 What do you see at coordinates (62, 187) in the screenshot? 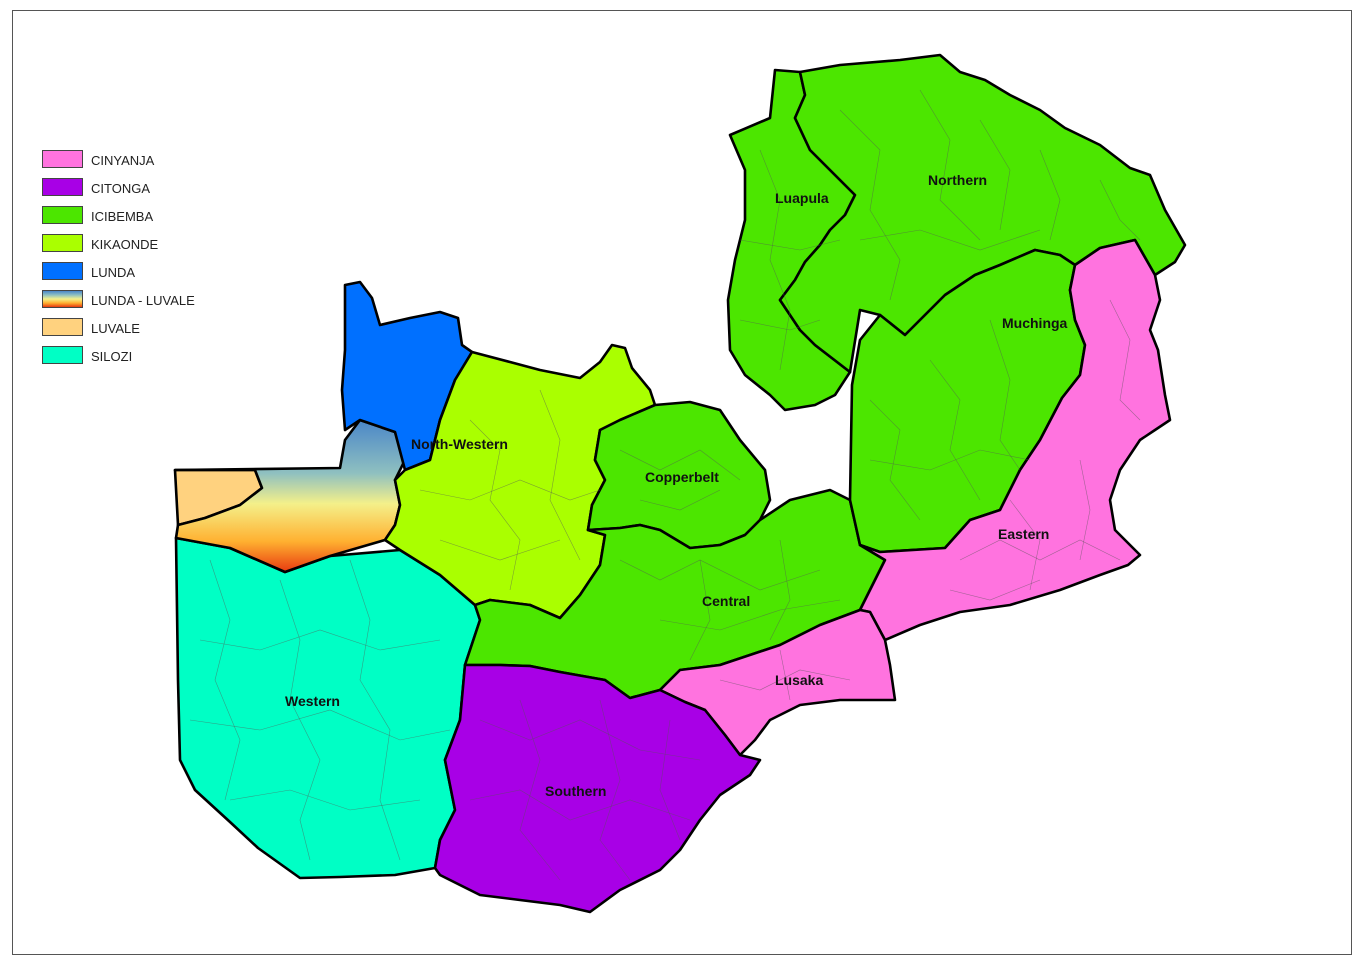
I see `legend-swatch-citonga` at bounding box center [62, 187].